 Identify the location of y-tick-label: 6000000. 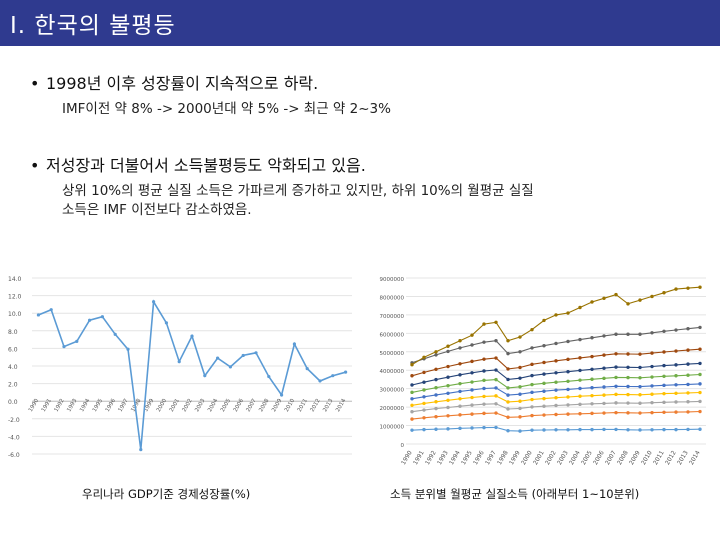
(392, 335).